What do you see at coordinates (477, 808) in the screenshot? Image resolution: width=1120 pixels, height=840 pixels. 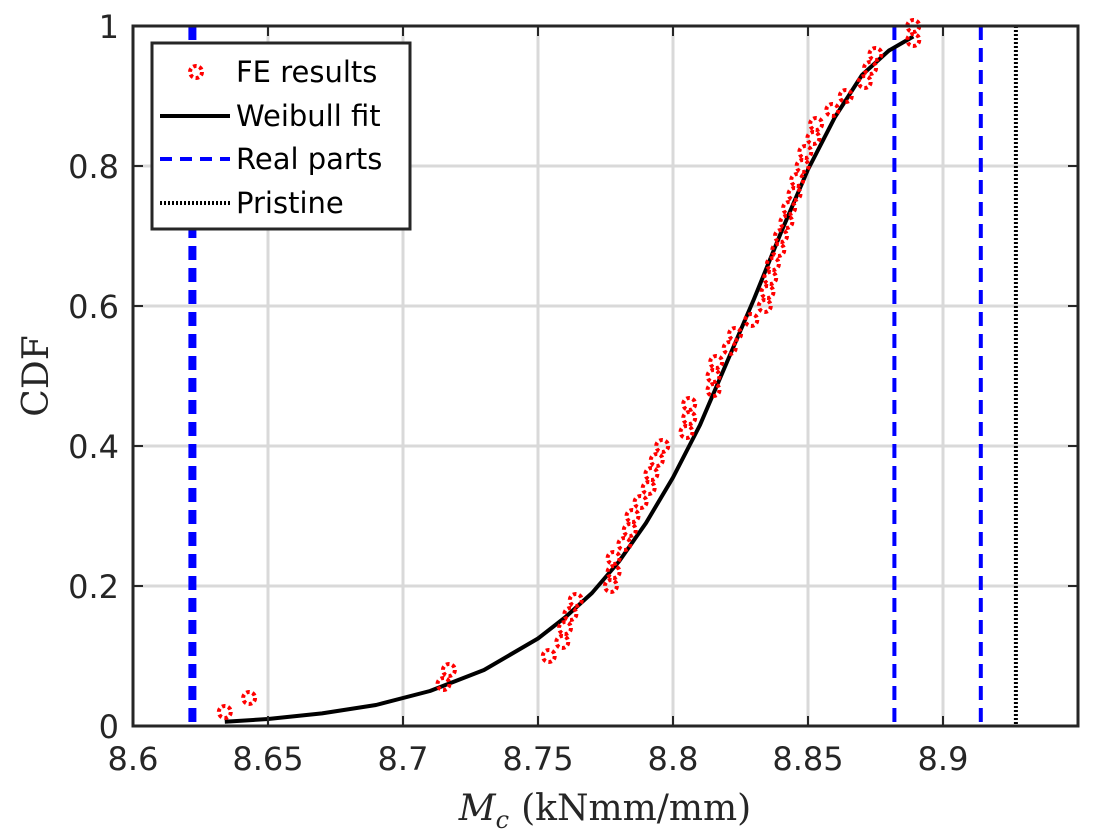 I see `x-axis-symbol: M` at bounding box center [477, 808].